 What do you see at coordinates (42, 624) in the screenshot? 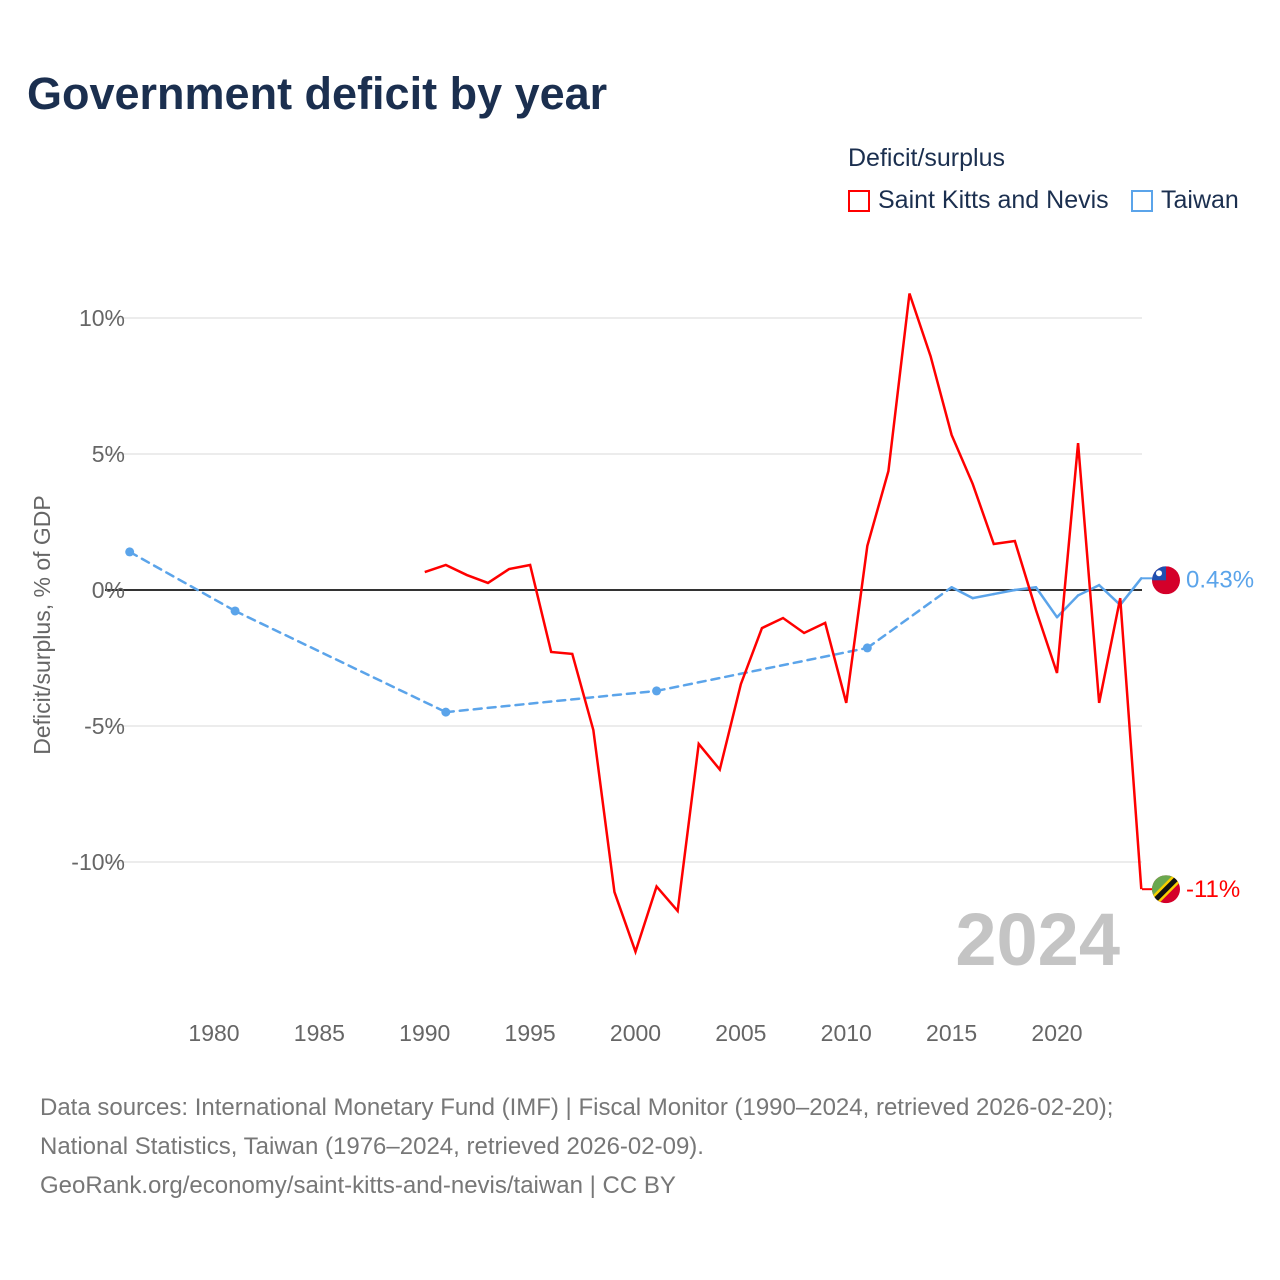
I see `y-axis-label: Deficit/surplus, % of GDP` at bounding box center [42, 624].